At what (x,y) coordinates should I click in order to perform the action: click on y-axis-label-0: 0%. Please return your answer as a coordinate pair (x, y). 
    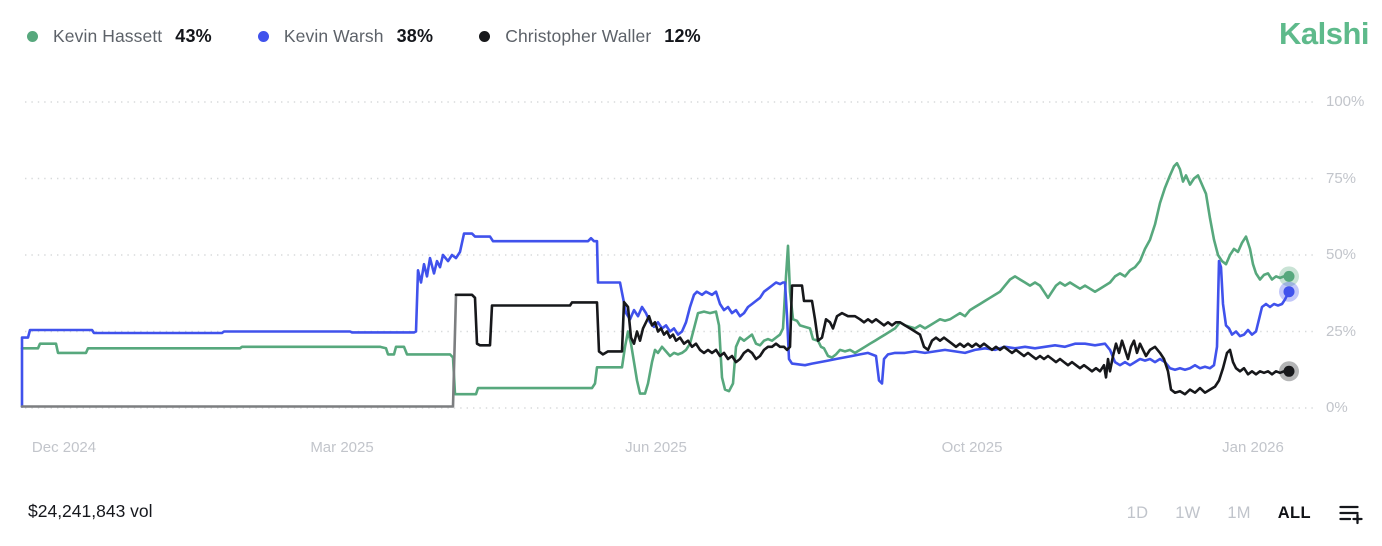
    Looking at the image, I should click on (1337, 407).